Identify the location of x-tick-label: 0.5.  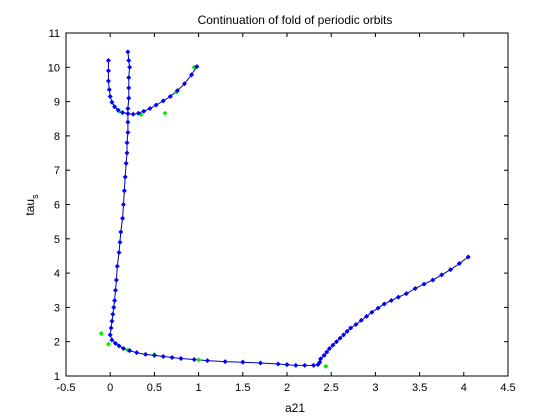
(154, 388).